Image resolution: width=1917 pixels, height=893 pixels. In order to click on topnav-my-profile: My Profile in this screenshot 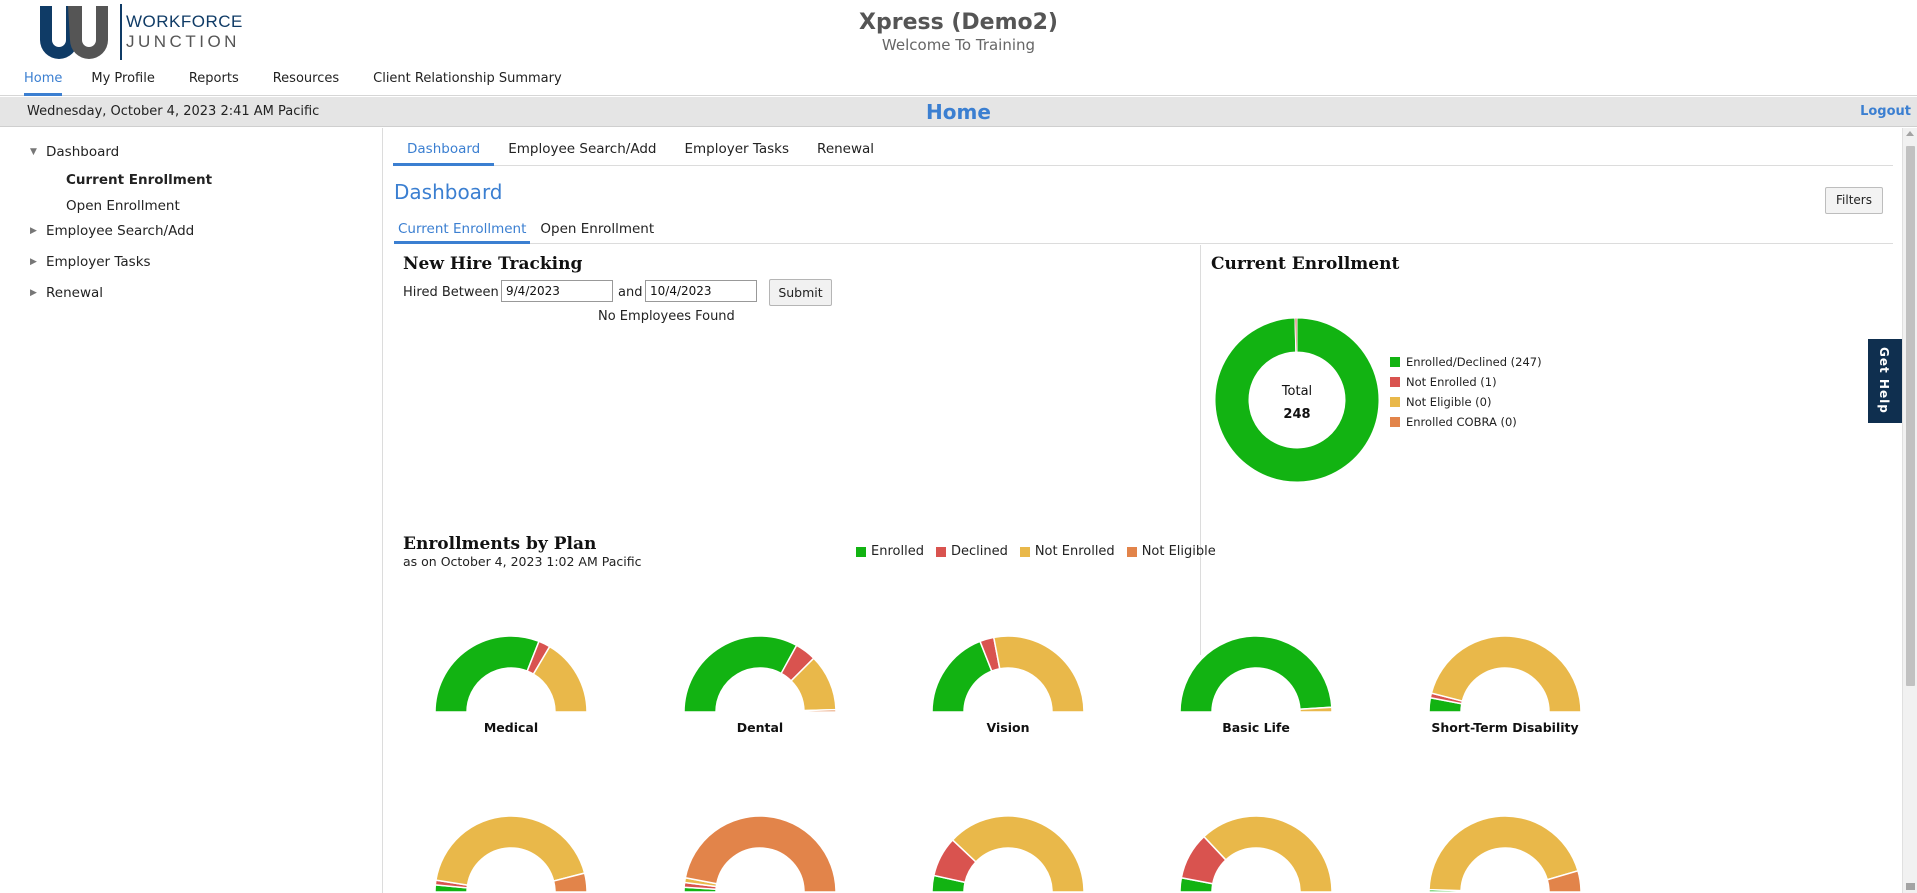, I will do `click(123, 78)`.